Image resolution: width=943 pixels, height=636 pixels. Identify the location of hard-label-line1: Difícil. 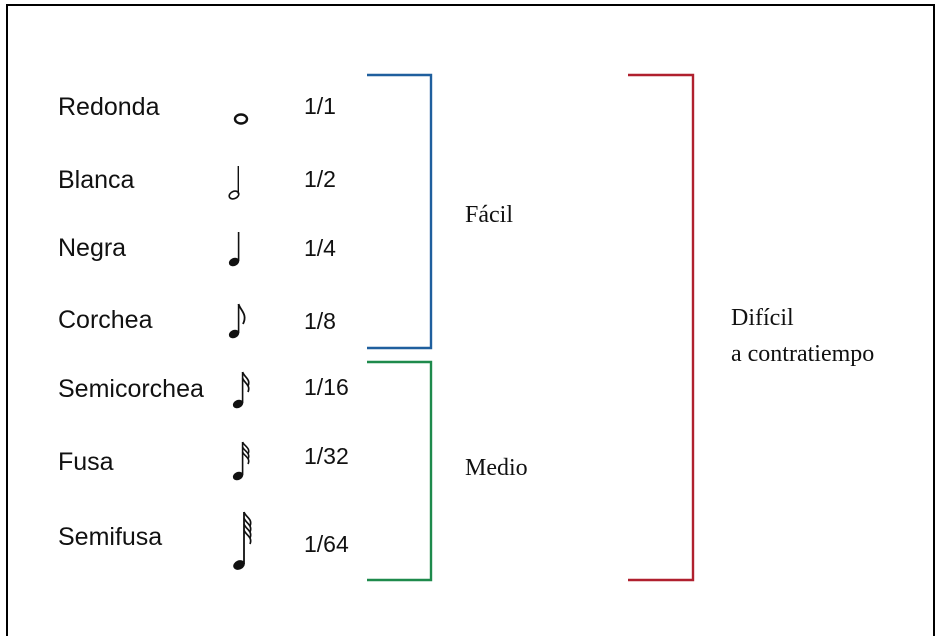
(762, 319).